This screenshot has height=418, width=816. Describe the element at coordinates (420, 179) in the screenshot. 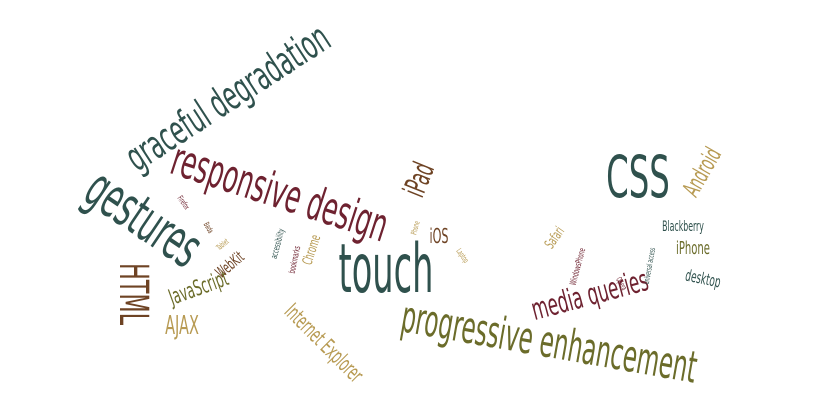

I see `word-ipad: iPad` at that location.